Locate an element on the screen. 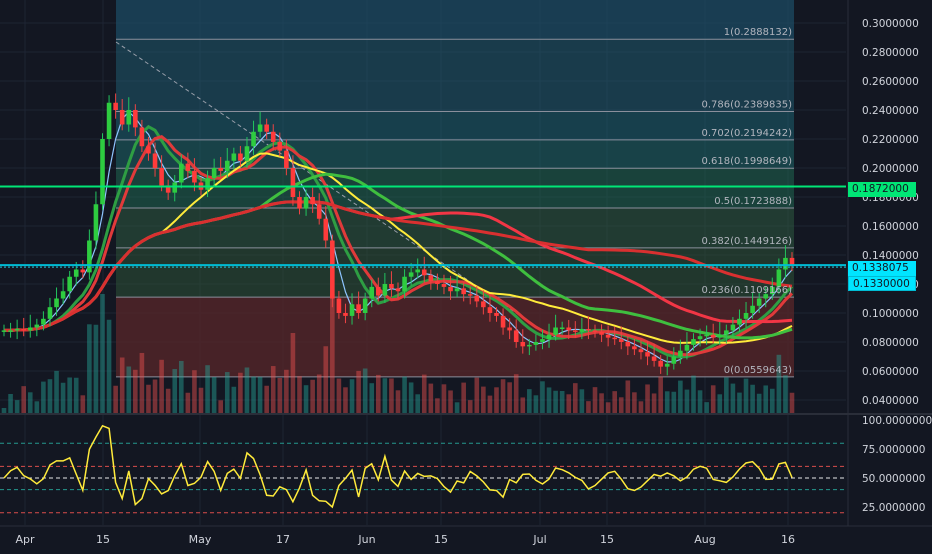 The image size is (932, 554). fib-level-label: 0.702(0.2194242) is located at coordinates (746, 133).